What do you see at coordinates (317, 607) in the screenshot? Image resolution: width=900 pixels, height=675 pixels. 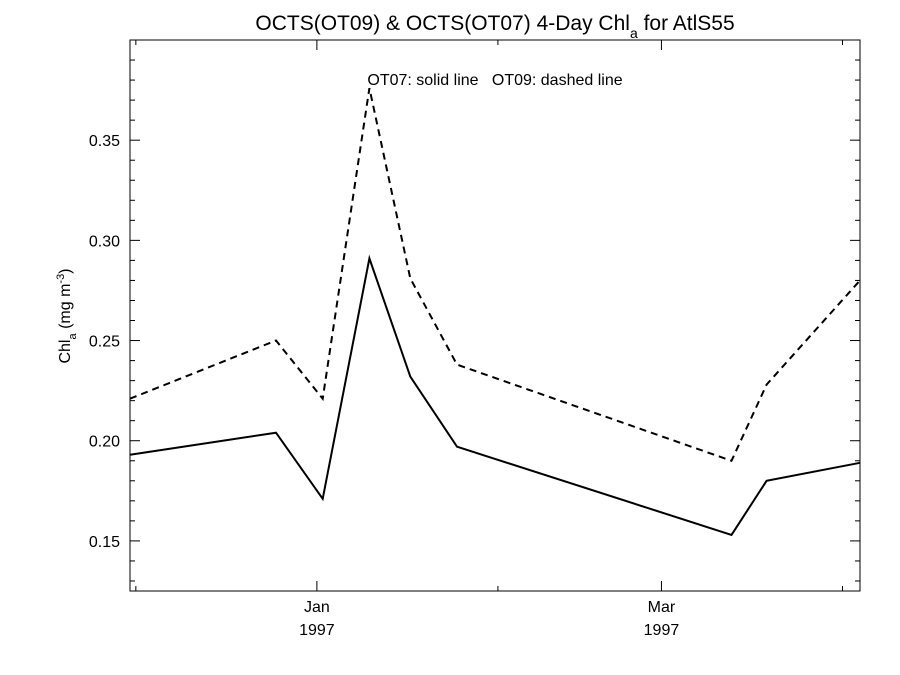 I see `x-tick-label-month: Jan` at bounding box center [317, 607].